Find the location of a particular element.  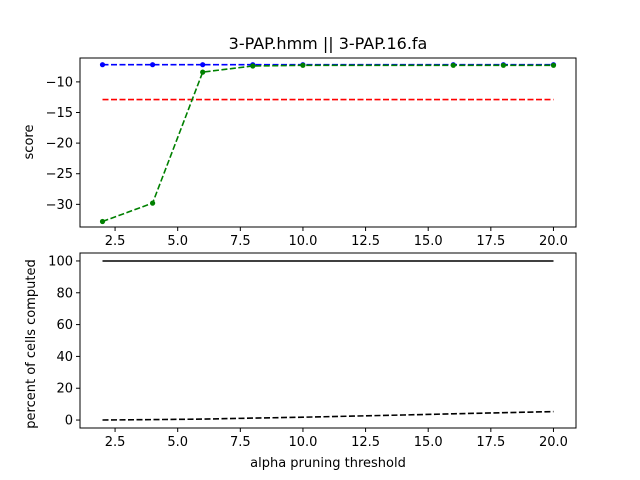

score-plot-y-tick-label: −25 is located at coordinates (59, 174).